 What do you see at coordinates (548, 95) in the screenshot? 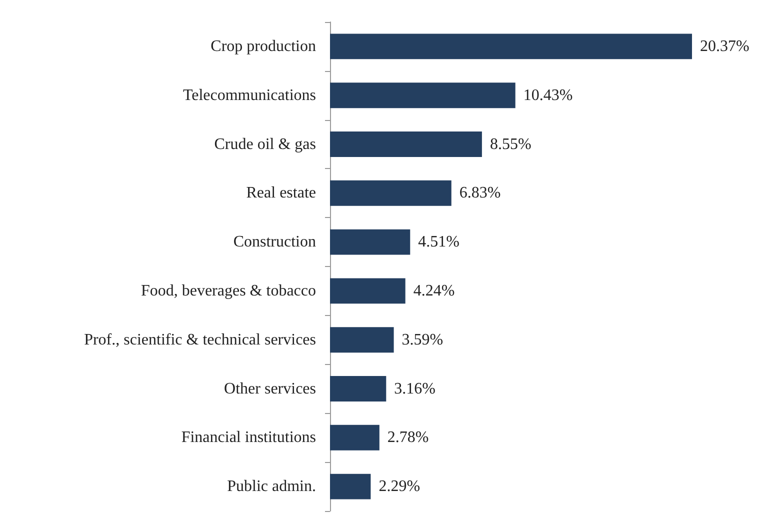
I see `data-label: 10.43%` at bounding box center [548, 95].